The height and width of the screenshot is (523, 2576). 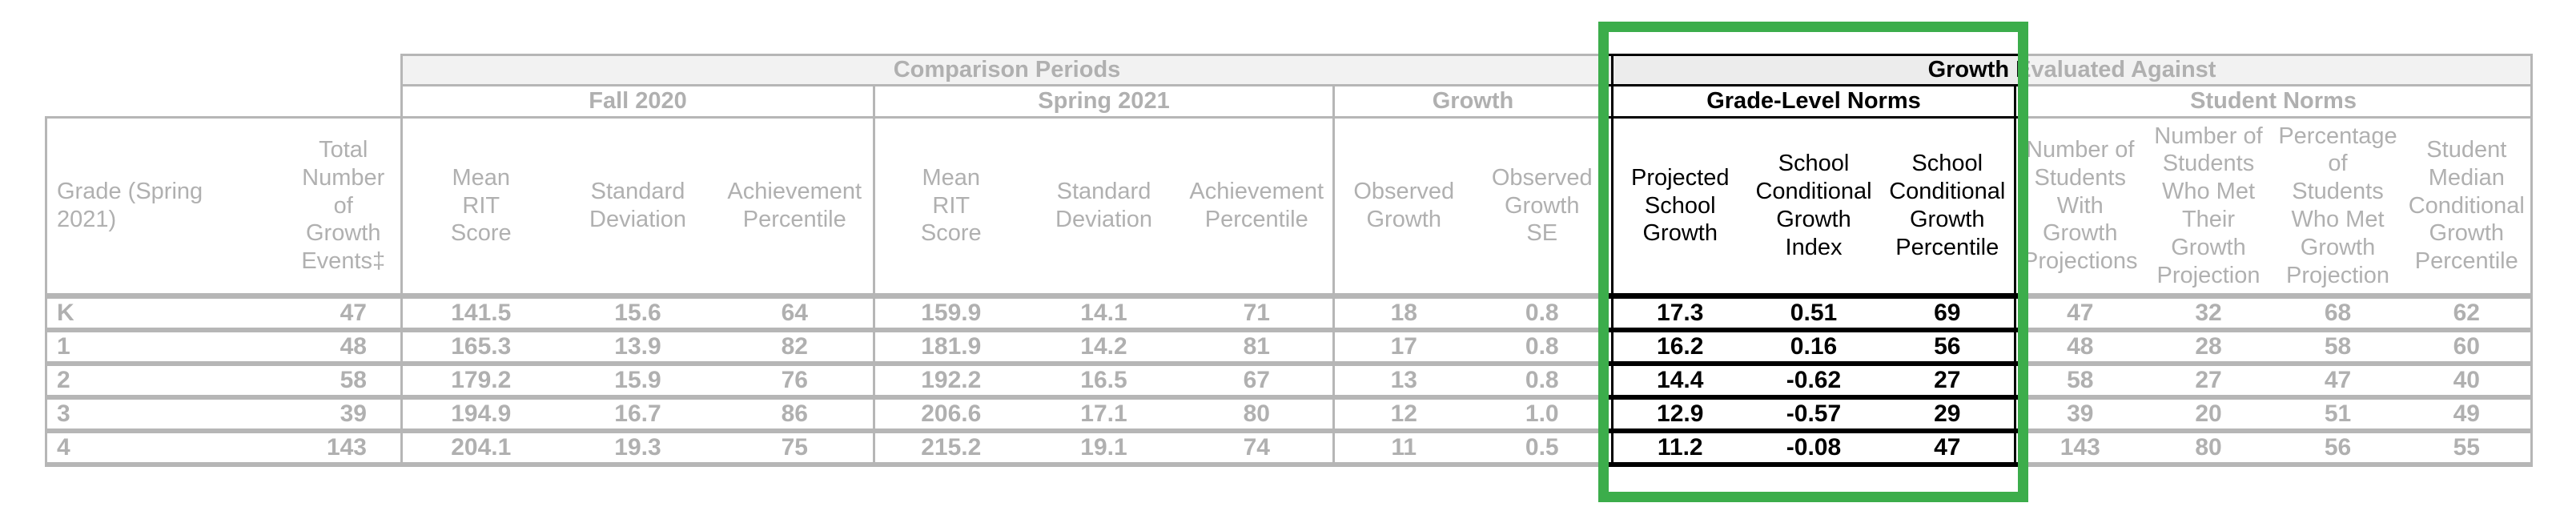 What do you see at coordinates (638, 449) in the screenshot?
I see `value-cell: 19.3` at bounding box center [638, 449].